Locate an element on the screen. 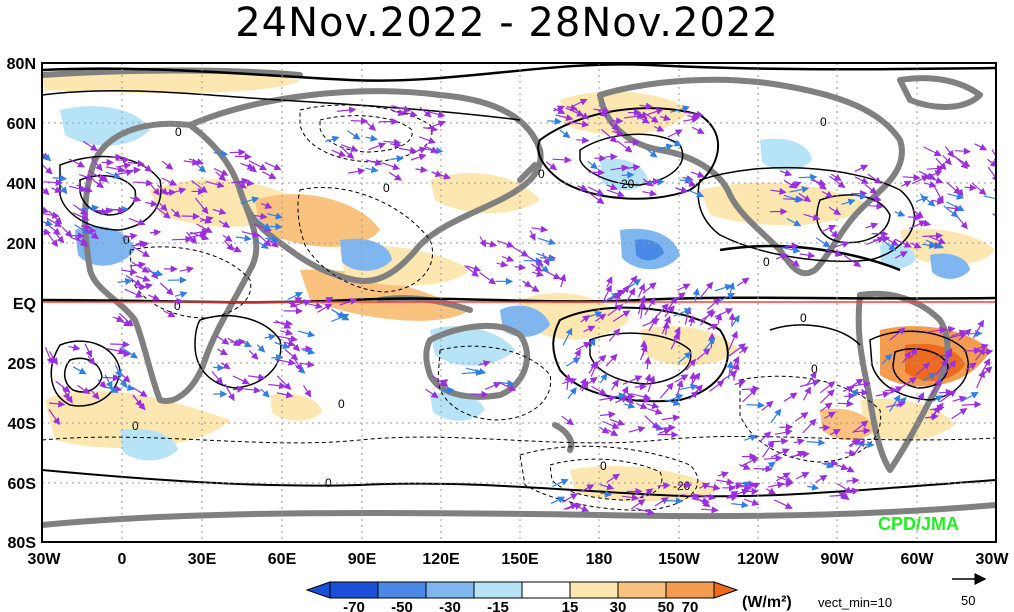  reference-vector-value: 50 is located at coordinates (968, 600).